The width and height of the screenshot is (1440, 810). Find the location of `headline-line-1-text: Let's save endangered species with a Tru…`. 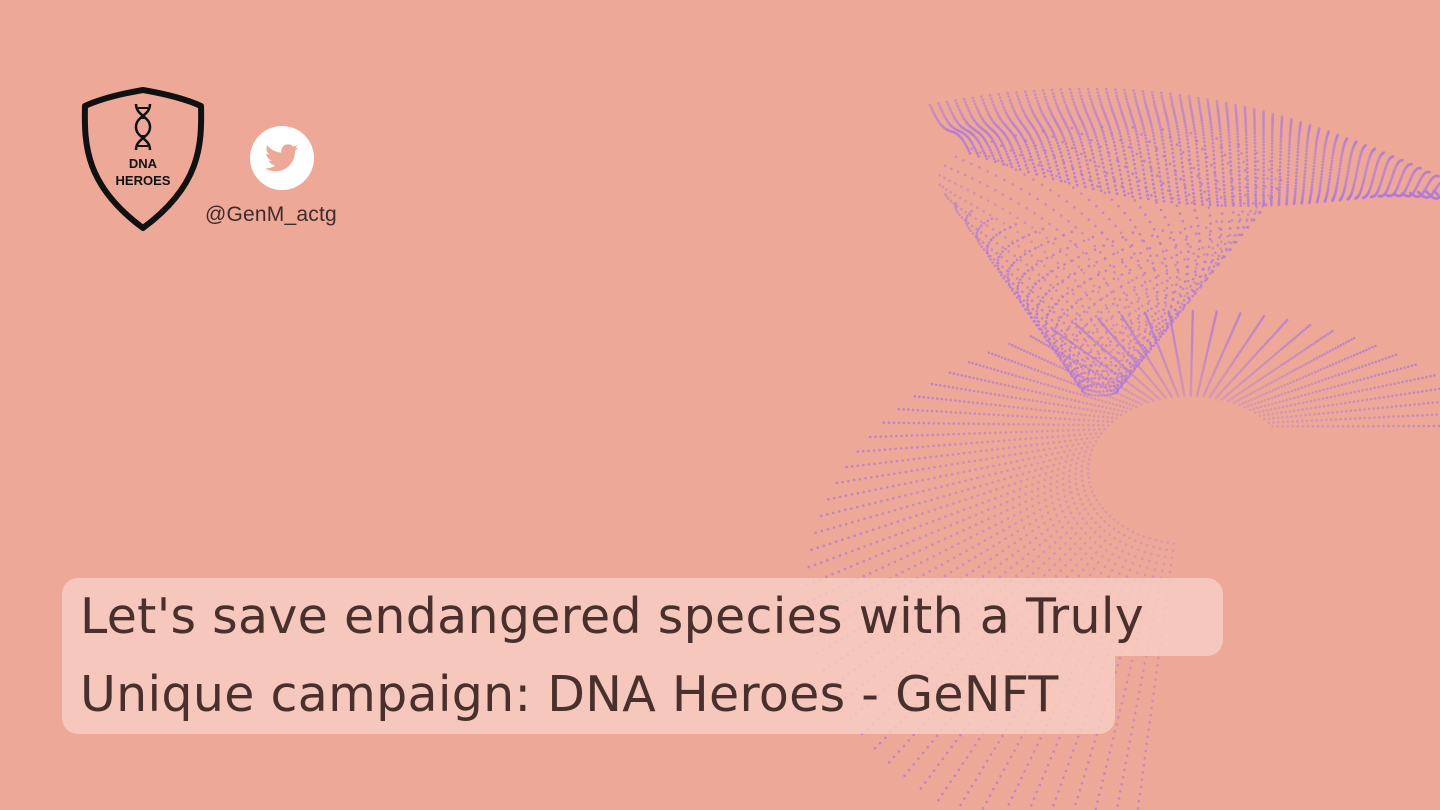

headline-line-1-text: Let's save endangered species with a Tru… is located at coordinates (612, 616).